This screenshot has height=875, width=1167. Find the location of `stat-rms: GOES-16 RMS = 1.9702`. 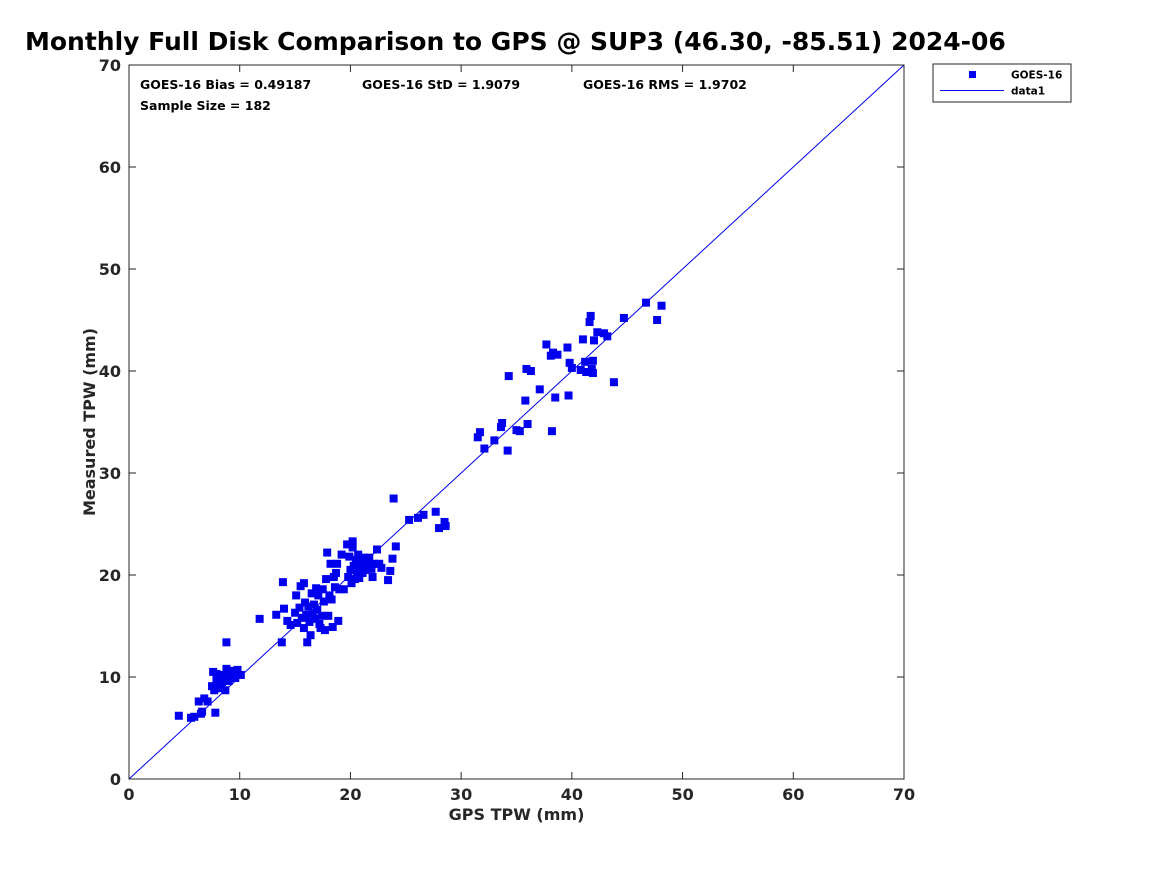

stat-rms: GOES-16 RMS = 1.9702 is located at coordinates (665, 84).